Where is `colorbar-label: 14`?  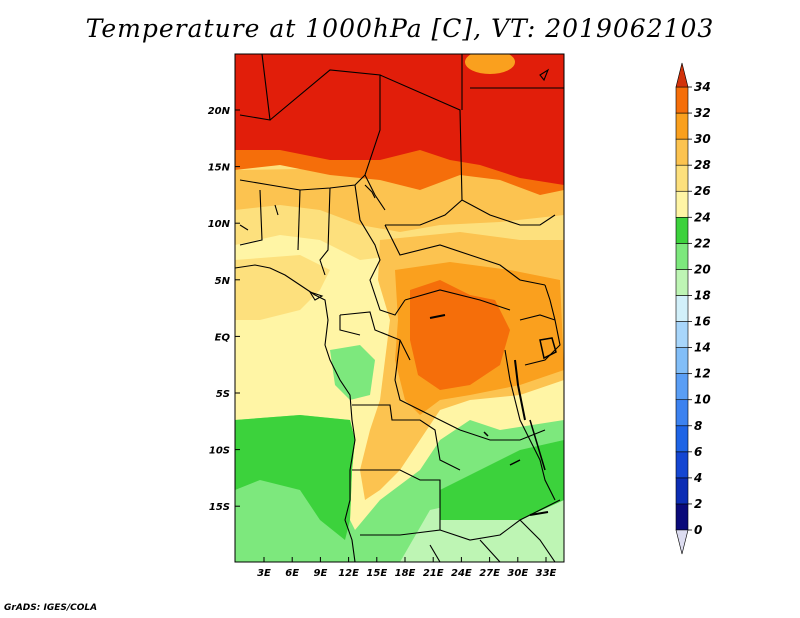
colorbar-label: 14 is located at coordinates (702, 348).